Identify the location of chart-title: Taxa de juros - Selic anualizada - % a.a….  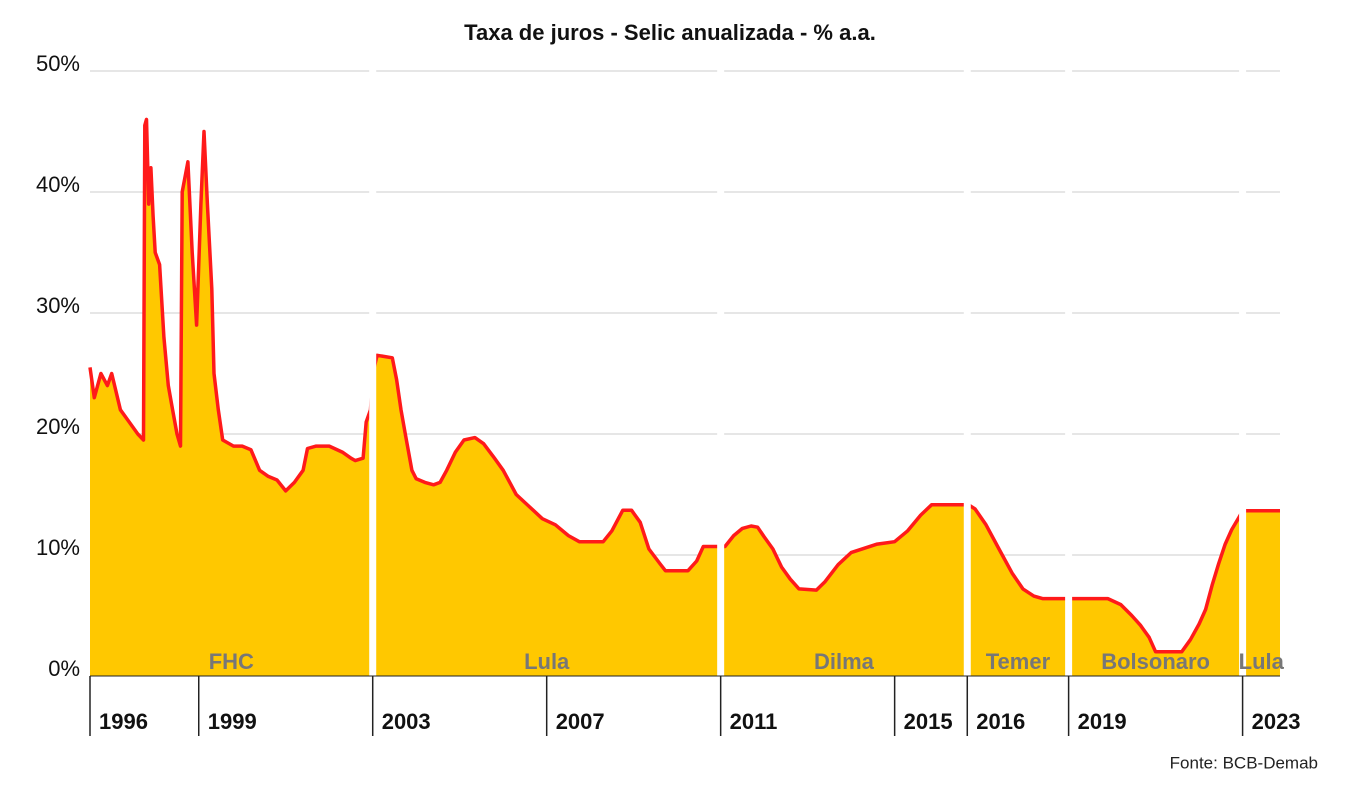
(670, 32).